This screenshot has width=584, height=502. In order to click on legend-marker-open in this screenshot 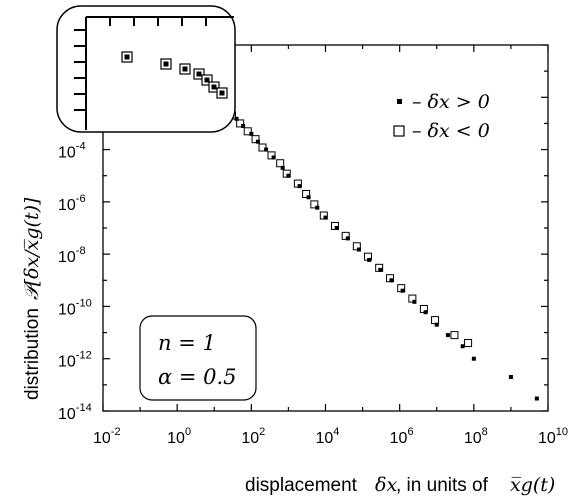, I will do `click(399, 131)`.